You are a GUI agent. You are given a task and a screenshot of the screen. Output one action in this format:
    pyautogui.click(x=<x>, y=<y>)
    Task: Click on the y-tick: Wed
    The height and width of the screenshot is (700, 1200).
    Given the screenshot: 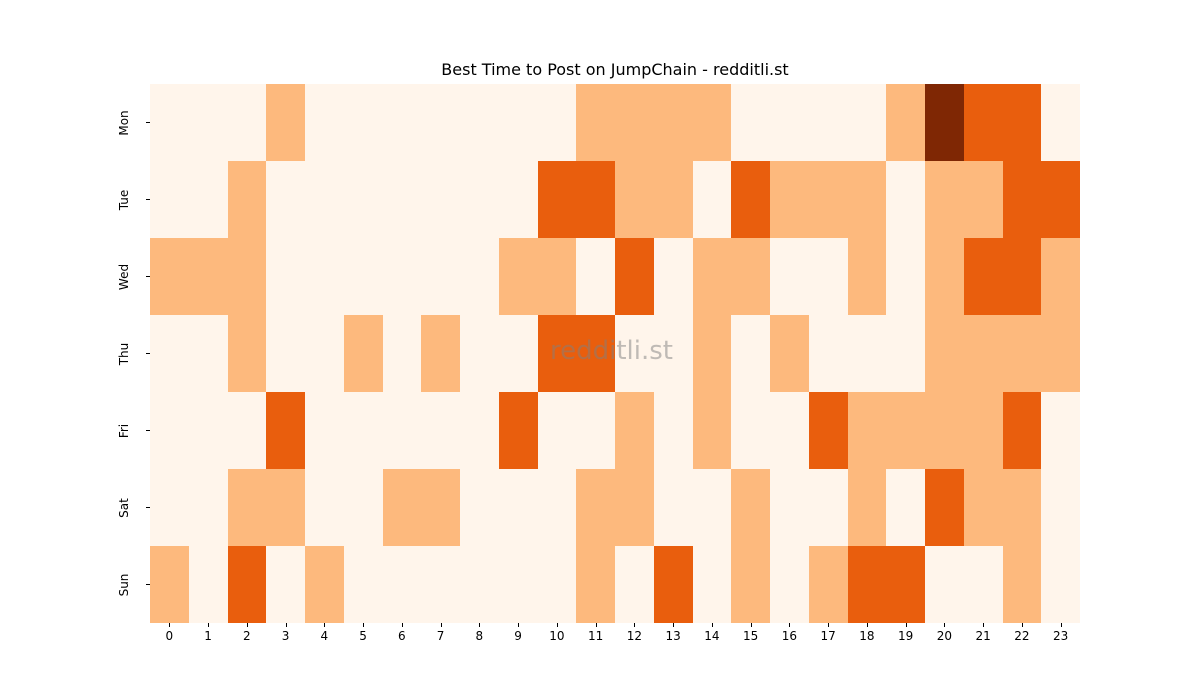 What is the action you would take?
    pyautogui.click(x=130, y=276)
    